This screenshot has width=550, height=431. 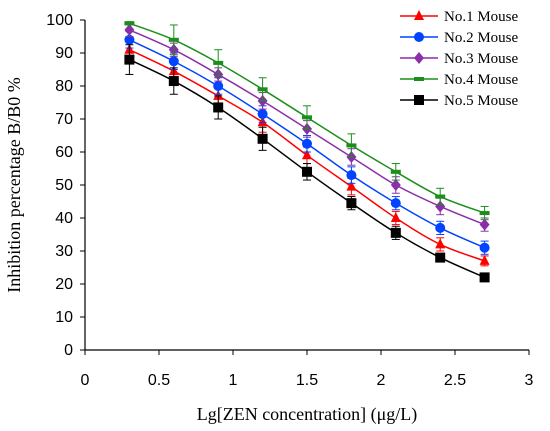 I want to click on legend-label: No.2 Mouse, so click(x=481, y=38).